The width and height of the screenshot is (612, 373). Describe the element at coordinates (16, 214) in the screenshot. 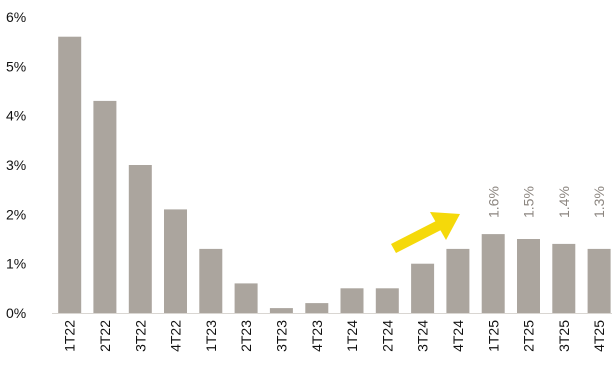

I see `y-tick-label: 2%` at that location.